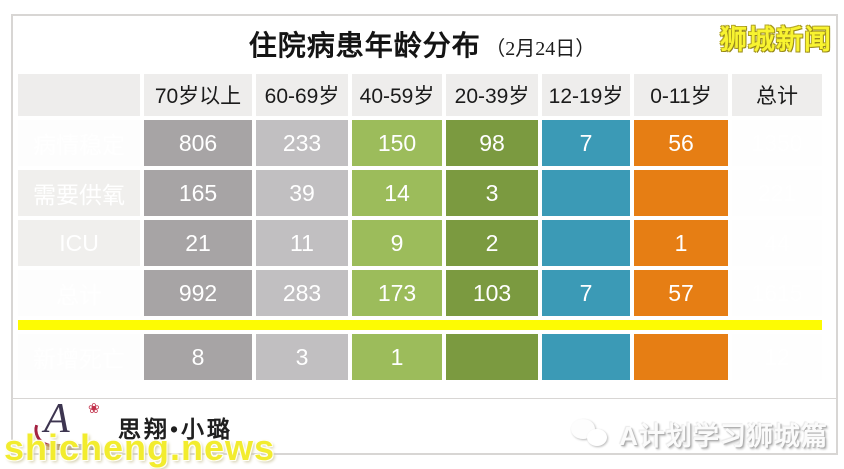 The width and height of the screenshot is (844, 469). Describe the element at coordinates (492, 293) in the screenshot. I see `cell-value: 103` at that location.